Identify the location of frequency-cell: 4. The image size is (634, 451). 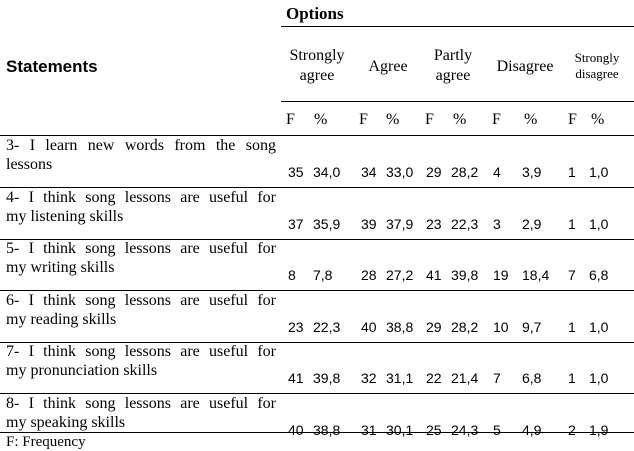
(497, 172).